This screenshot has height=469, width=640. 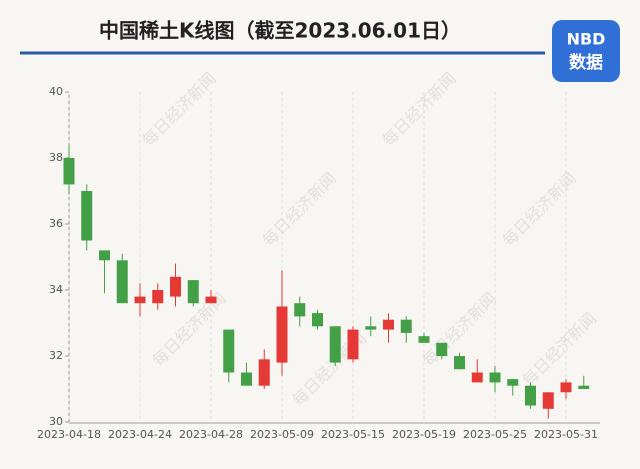 What do you see at coordinates (586, 39) in the screenshot?
I see `logo-top: NBD` at bounding box center [586, 39].